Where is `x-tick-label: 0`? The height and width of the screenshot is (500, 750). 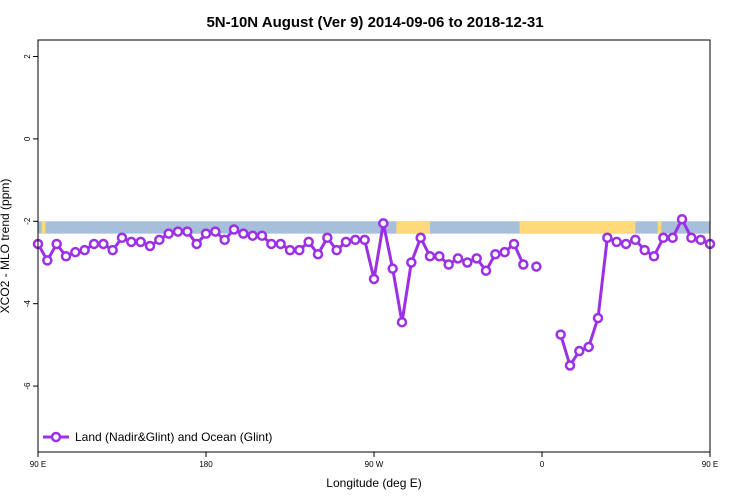
x-tick-label: 0 is located at coordinates (542, 464).